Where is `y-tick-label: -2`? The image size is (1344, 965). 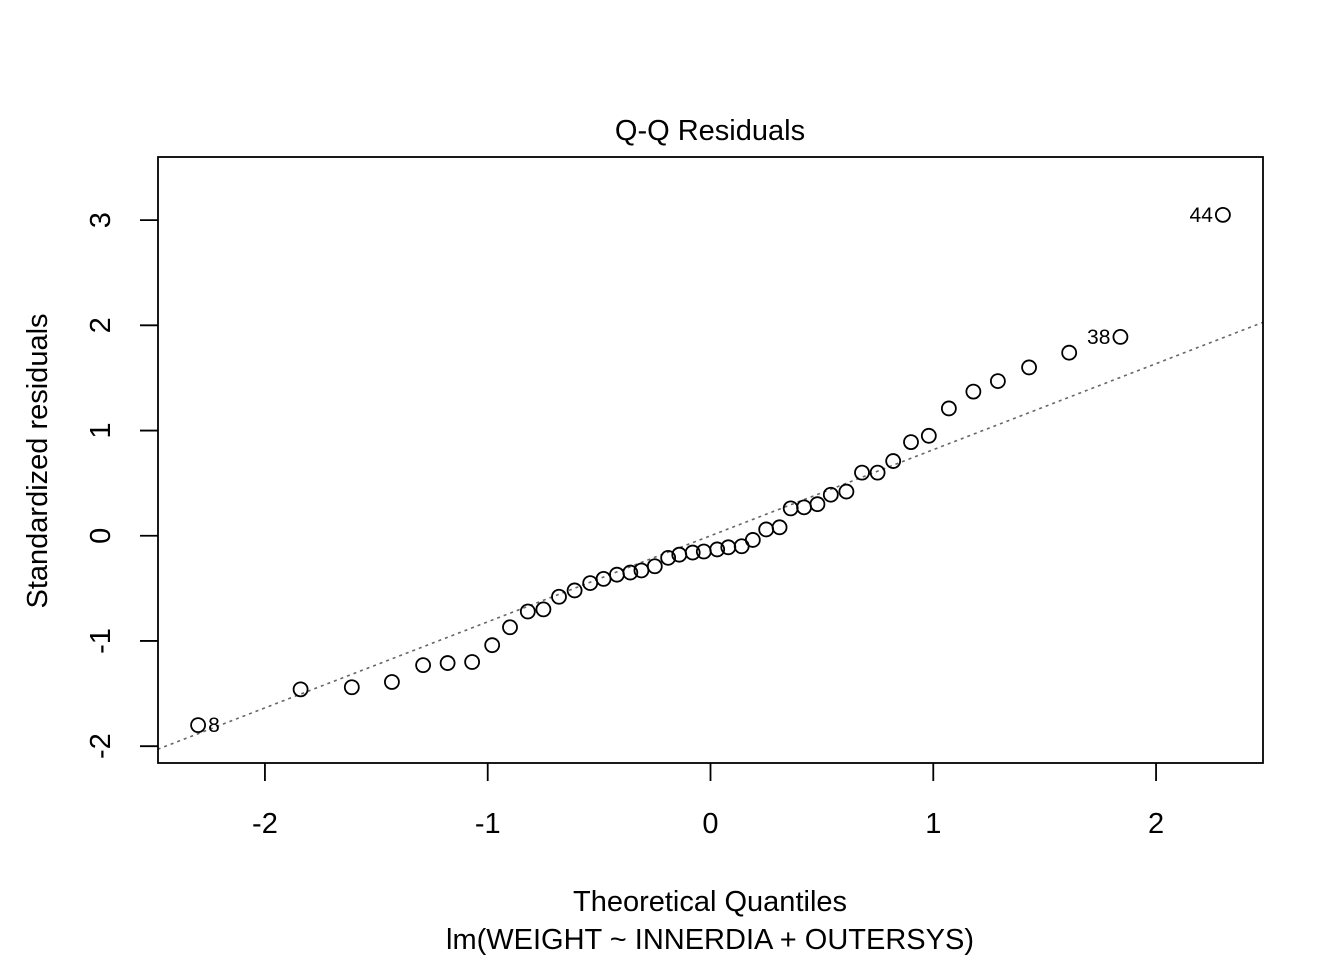
y-tick-label: -2 is located at coordinates (101, 746).